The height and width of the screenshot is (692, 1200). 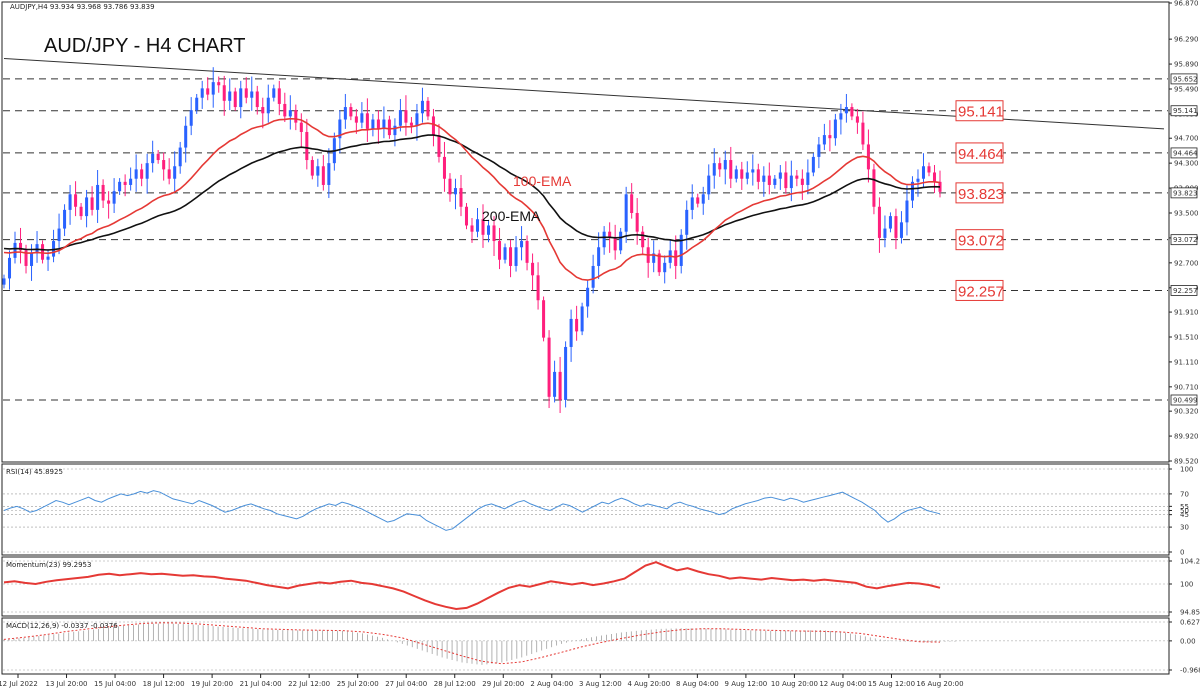 What do you see at coordinates (1186, 89) in the screenshot?
I see `price-tick-label: 95.490` at bounding box center [1186, 89].